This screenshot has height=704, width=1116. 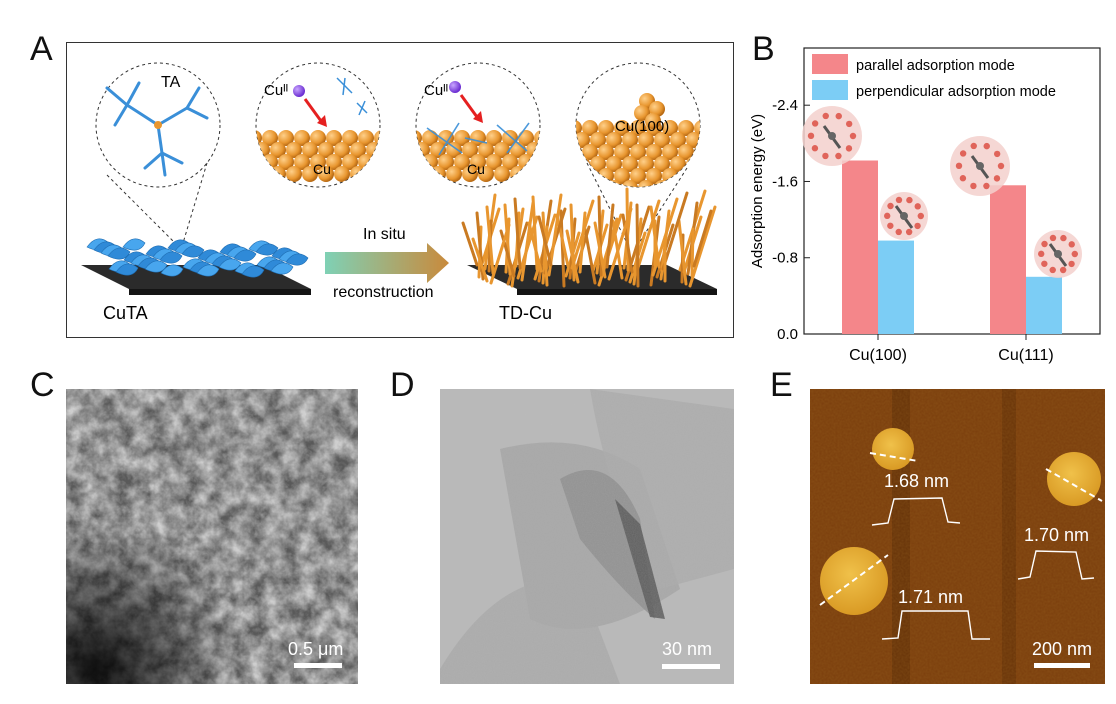 I want to click on category-label: Cu(111), so click(x=1025, y=355).